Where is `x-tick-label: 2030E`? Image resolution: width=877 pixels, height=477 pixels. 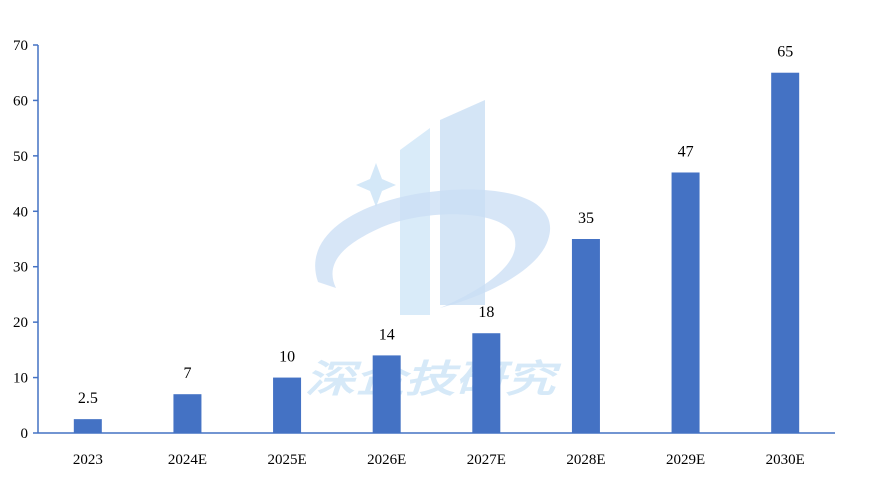 x-tick-label: 2030E is located at coordinates (785, 460).